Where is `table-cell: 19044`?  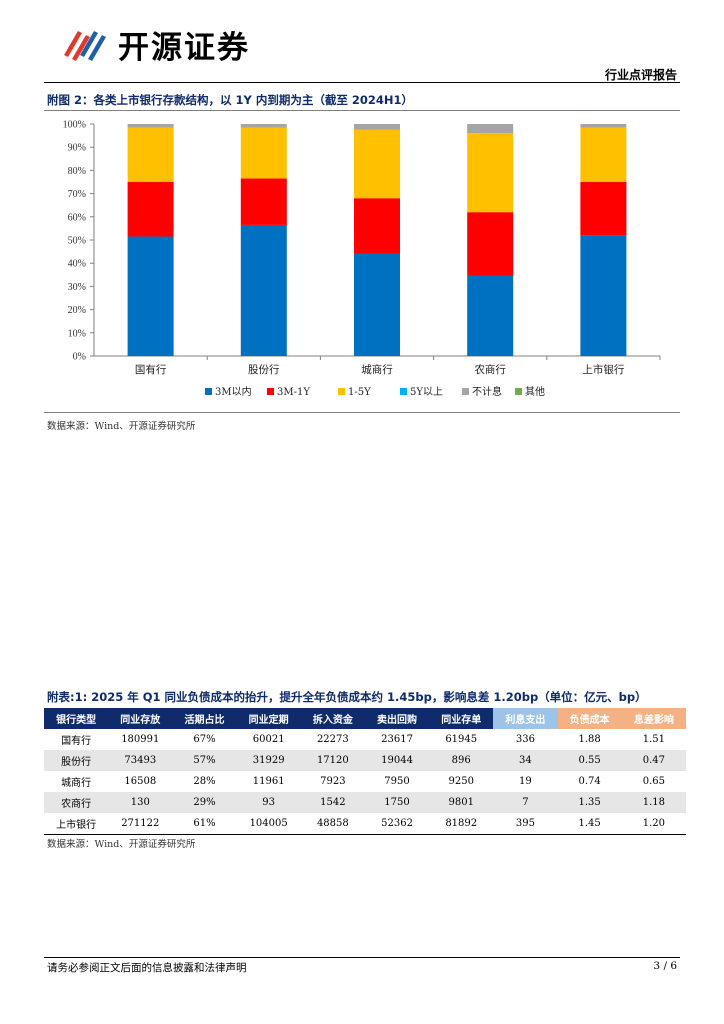 table-cell: 19044 is located at coordinates (397, 760).